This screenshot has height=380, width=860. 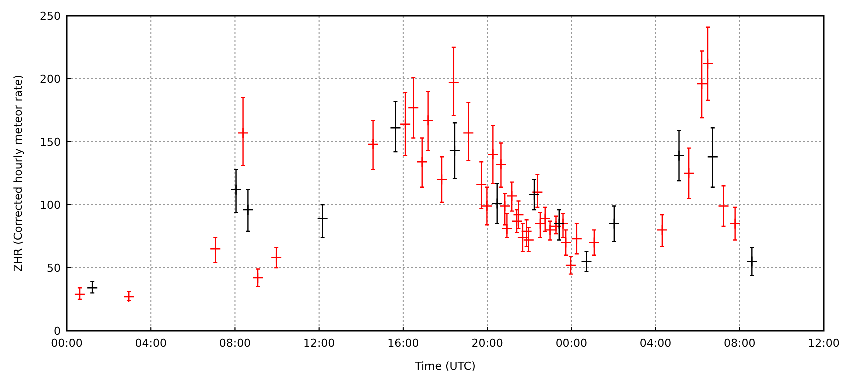 What do you see at coordinates (50, 142) in the screenshot?
I see `y-tick-label: 150` at bounding box center [50, 142].